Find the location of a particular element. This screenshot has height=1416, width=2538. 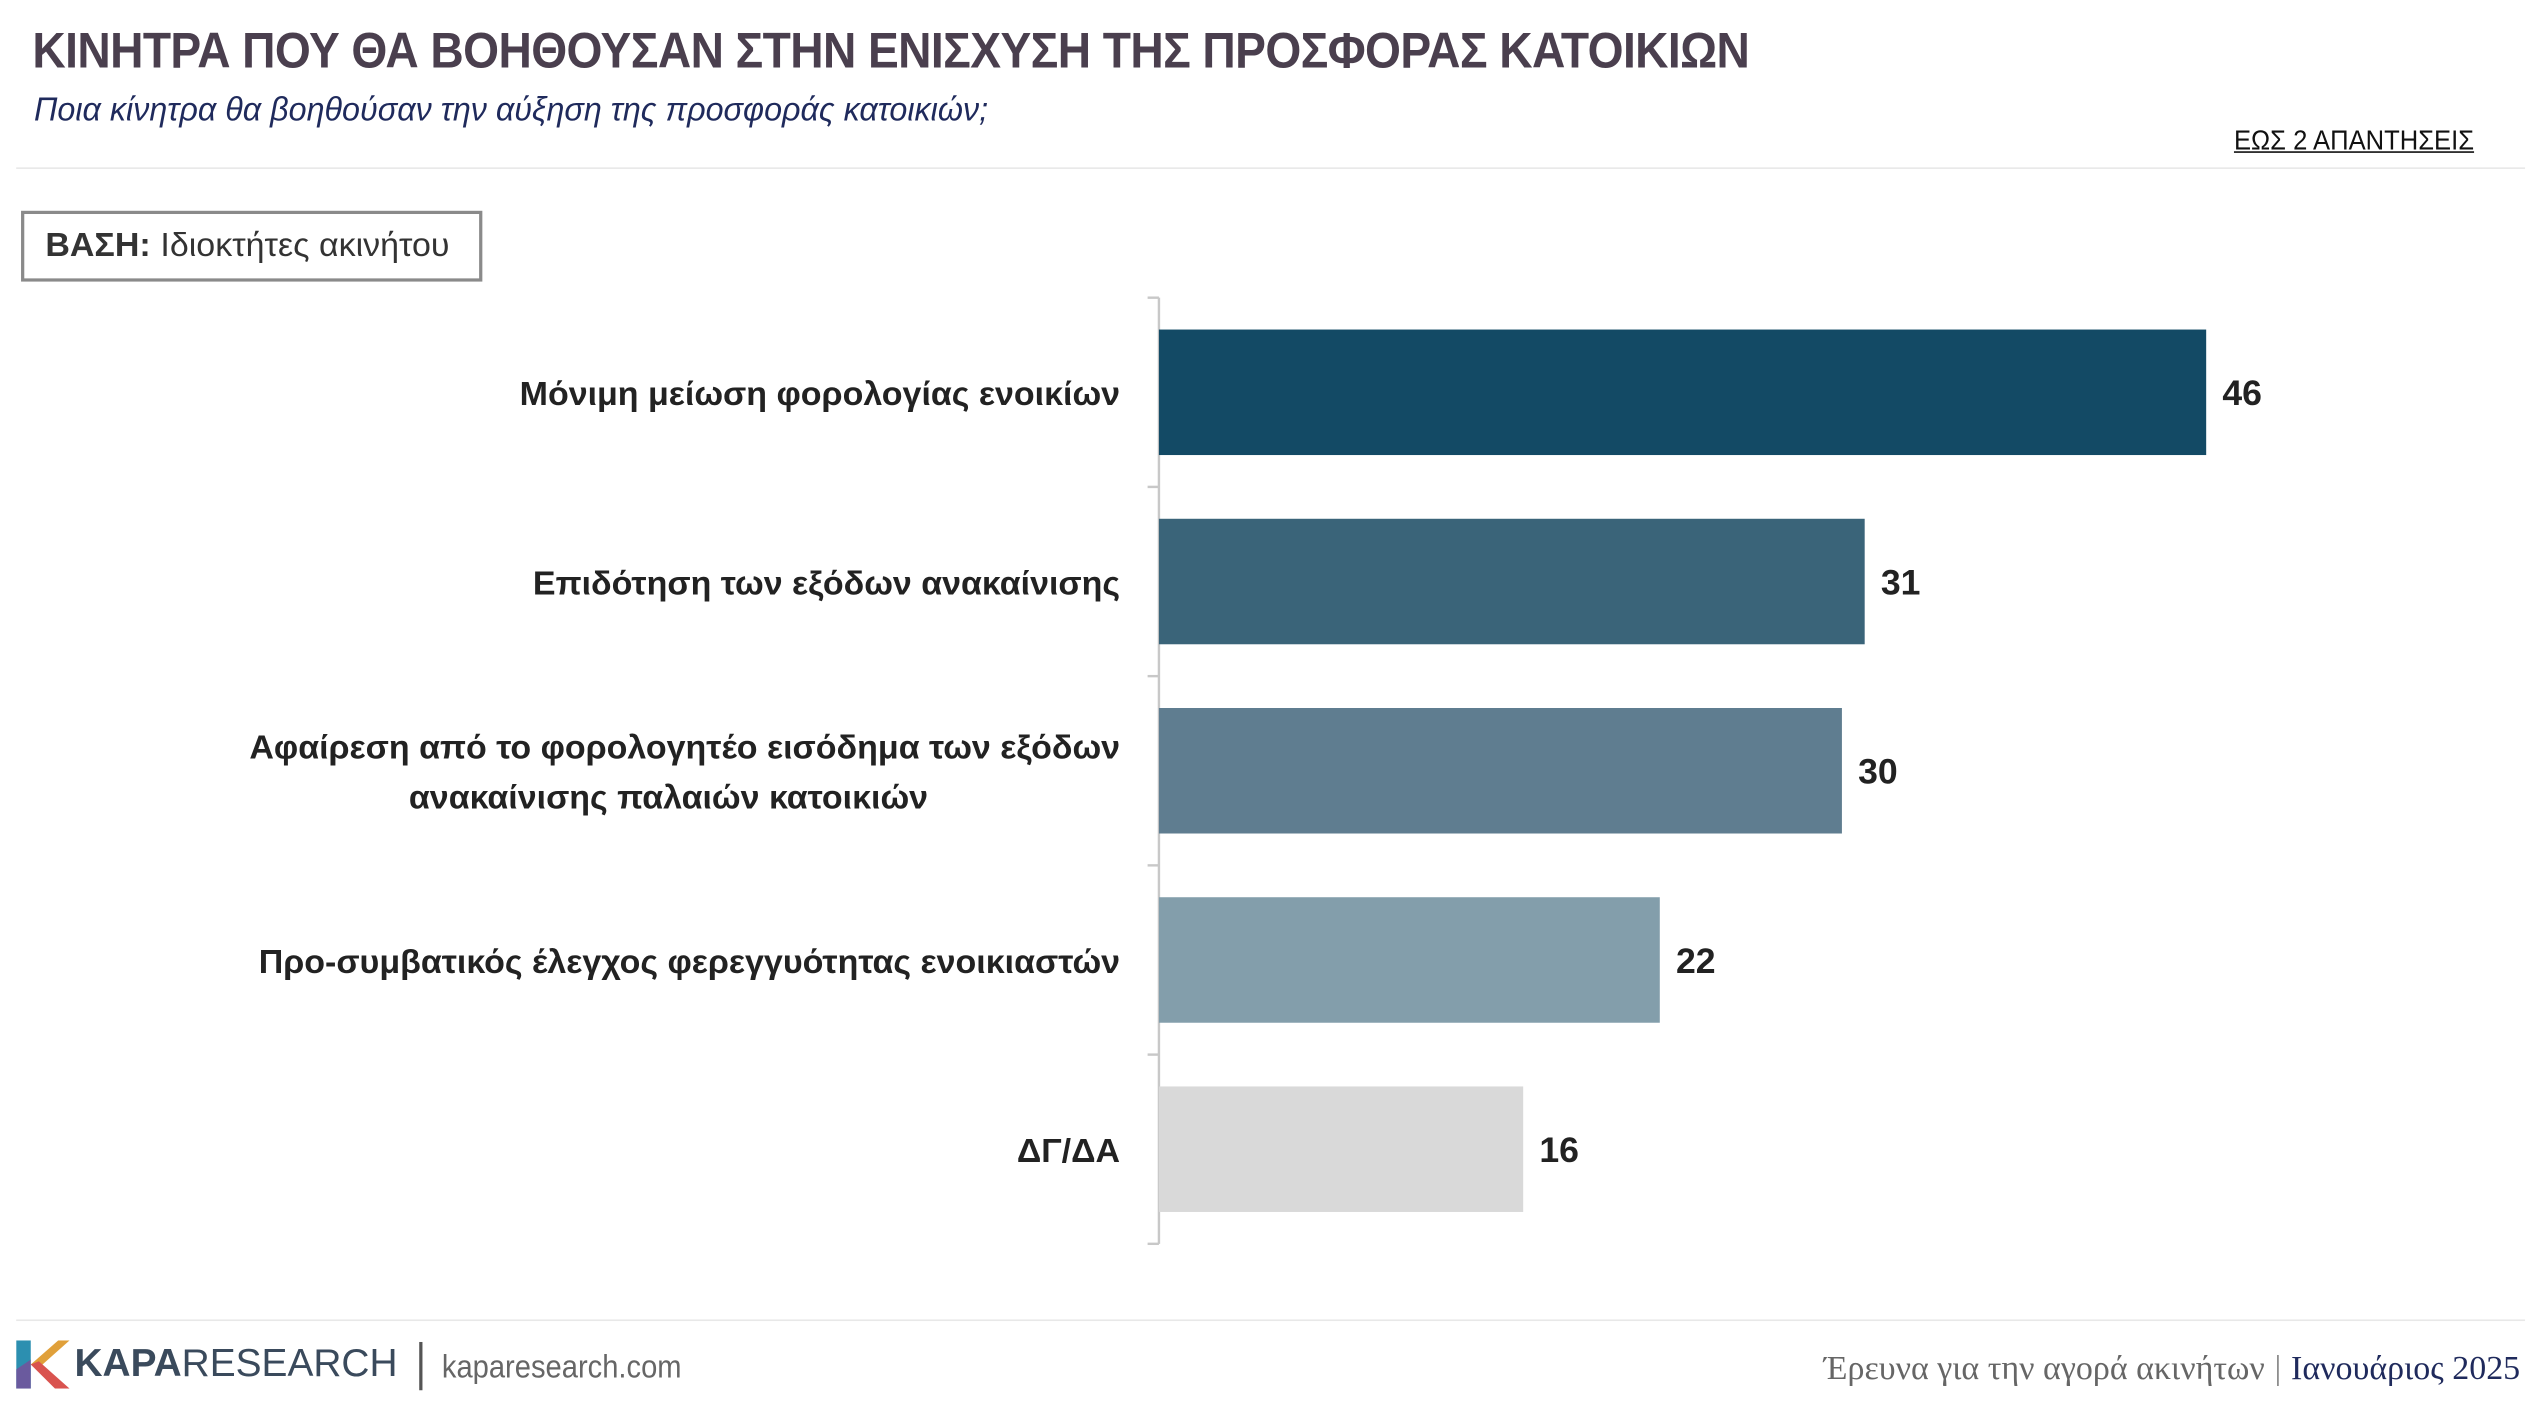

data-label: 46 is located at coordinates (2242, 393).